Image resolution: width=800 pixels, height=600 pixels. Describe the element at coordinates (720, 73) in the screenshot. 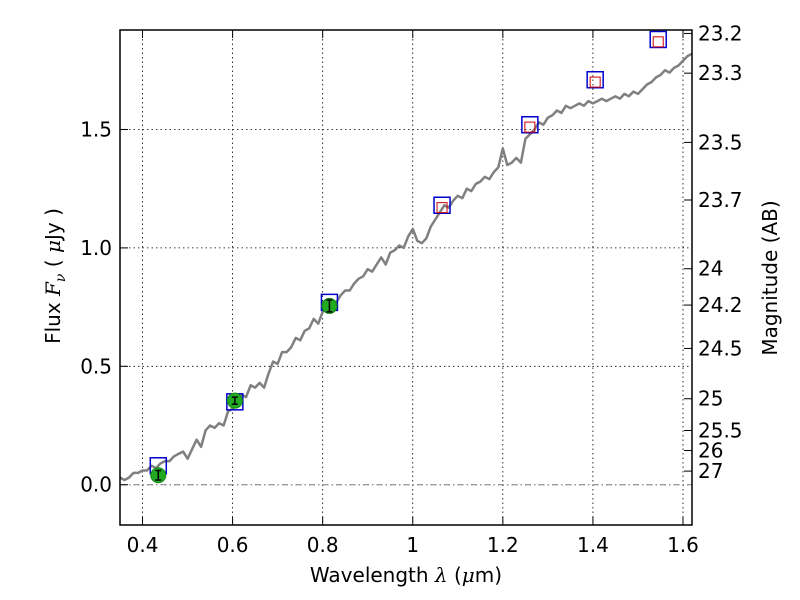

I see `y2-tick-label: 23.3` at that location.